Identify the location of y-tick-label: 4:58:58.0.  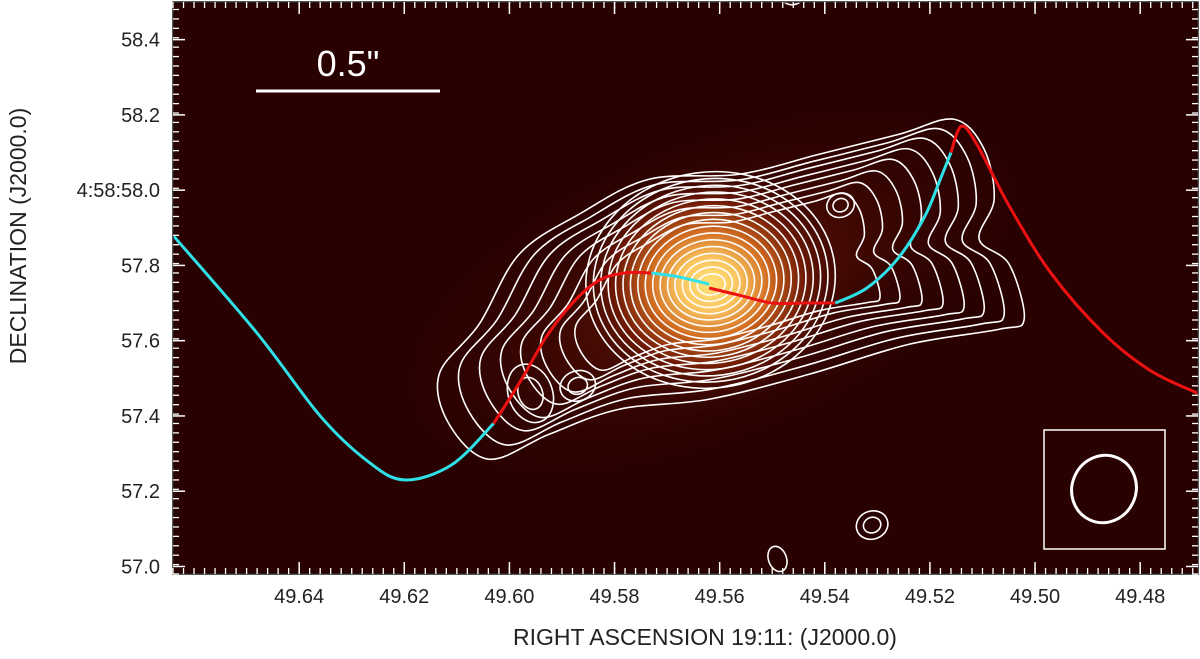
(118, 191).